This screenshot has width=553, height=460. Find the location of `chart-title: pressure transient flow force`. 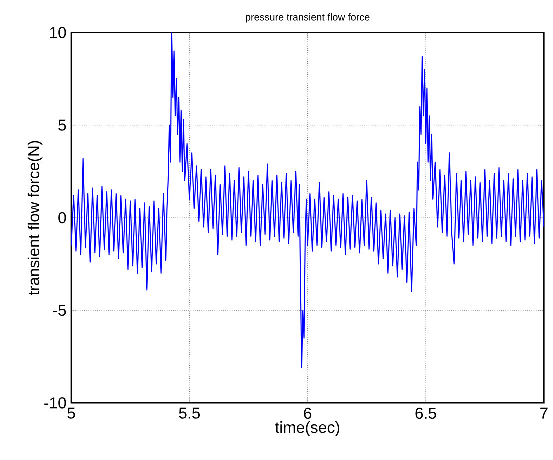

chart-title: pressure transient flow force is located at coordinates (308, 18).